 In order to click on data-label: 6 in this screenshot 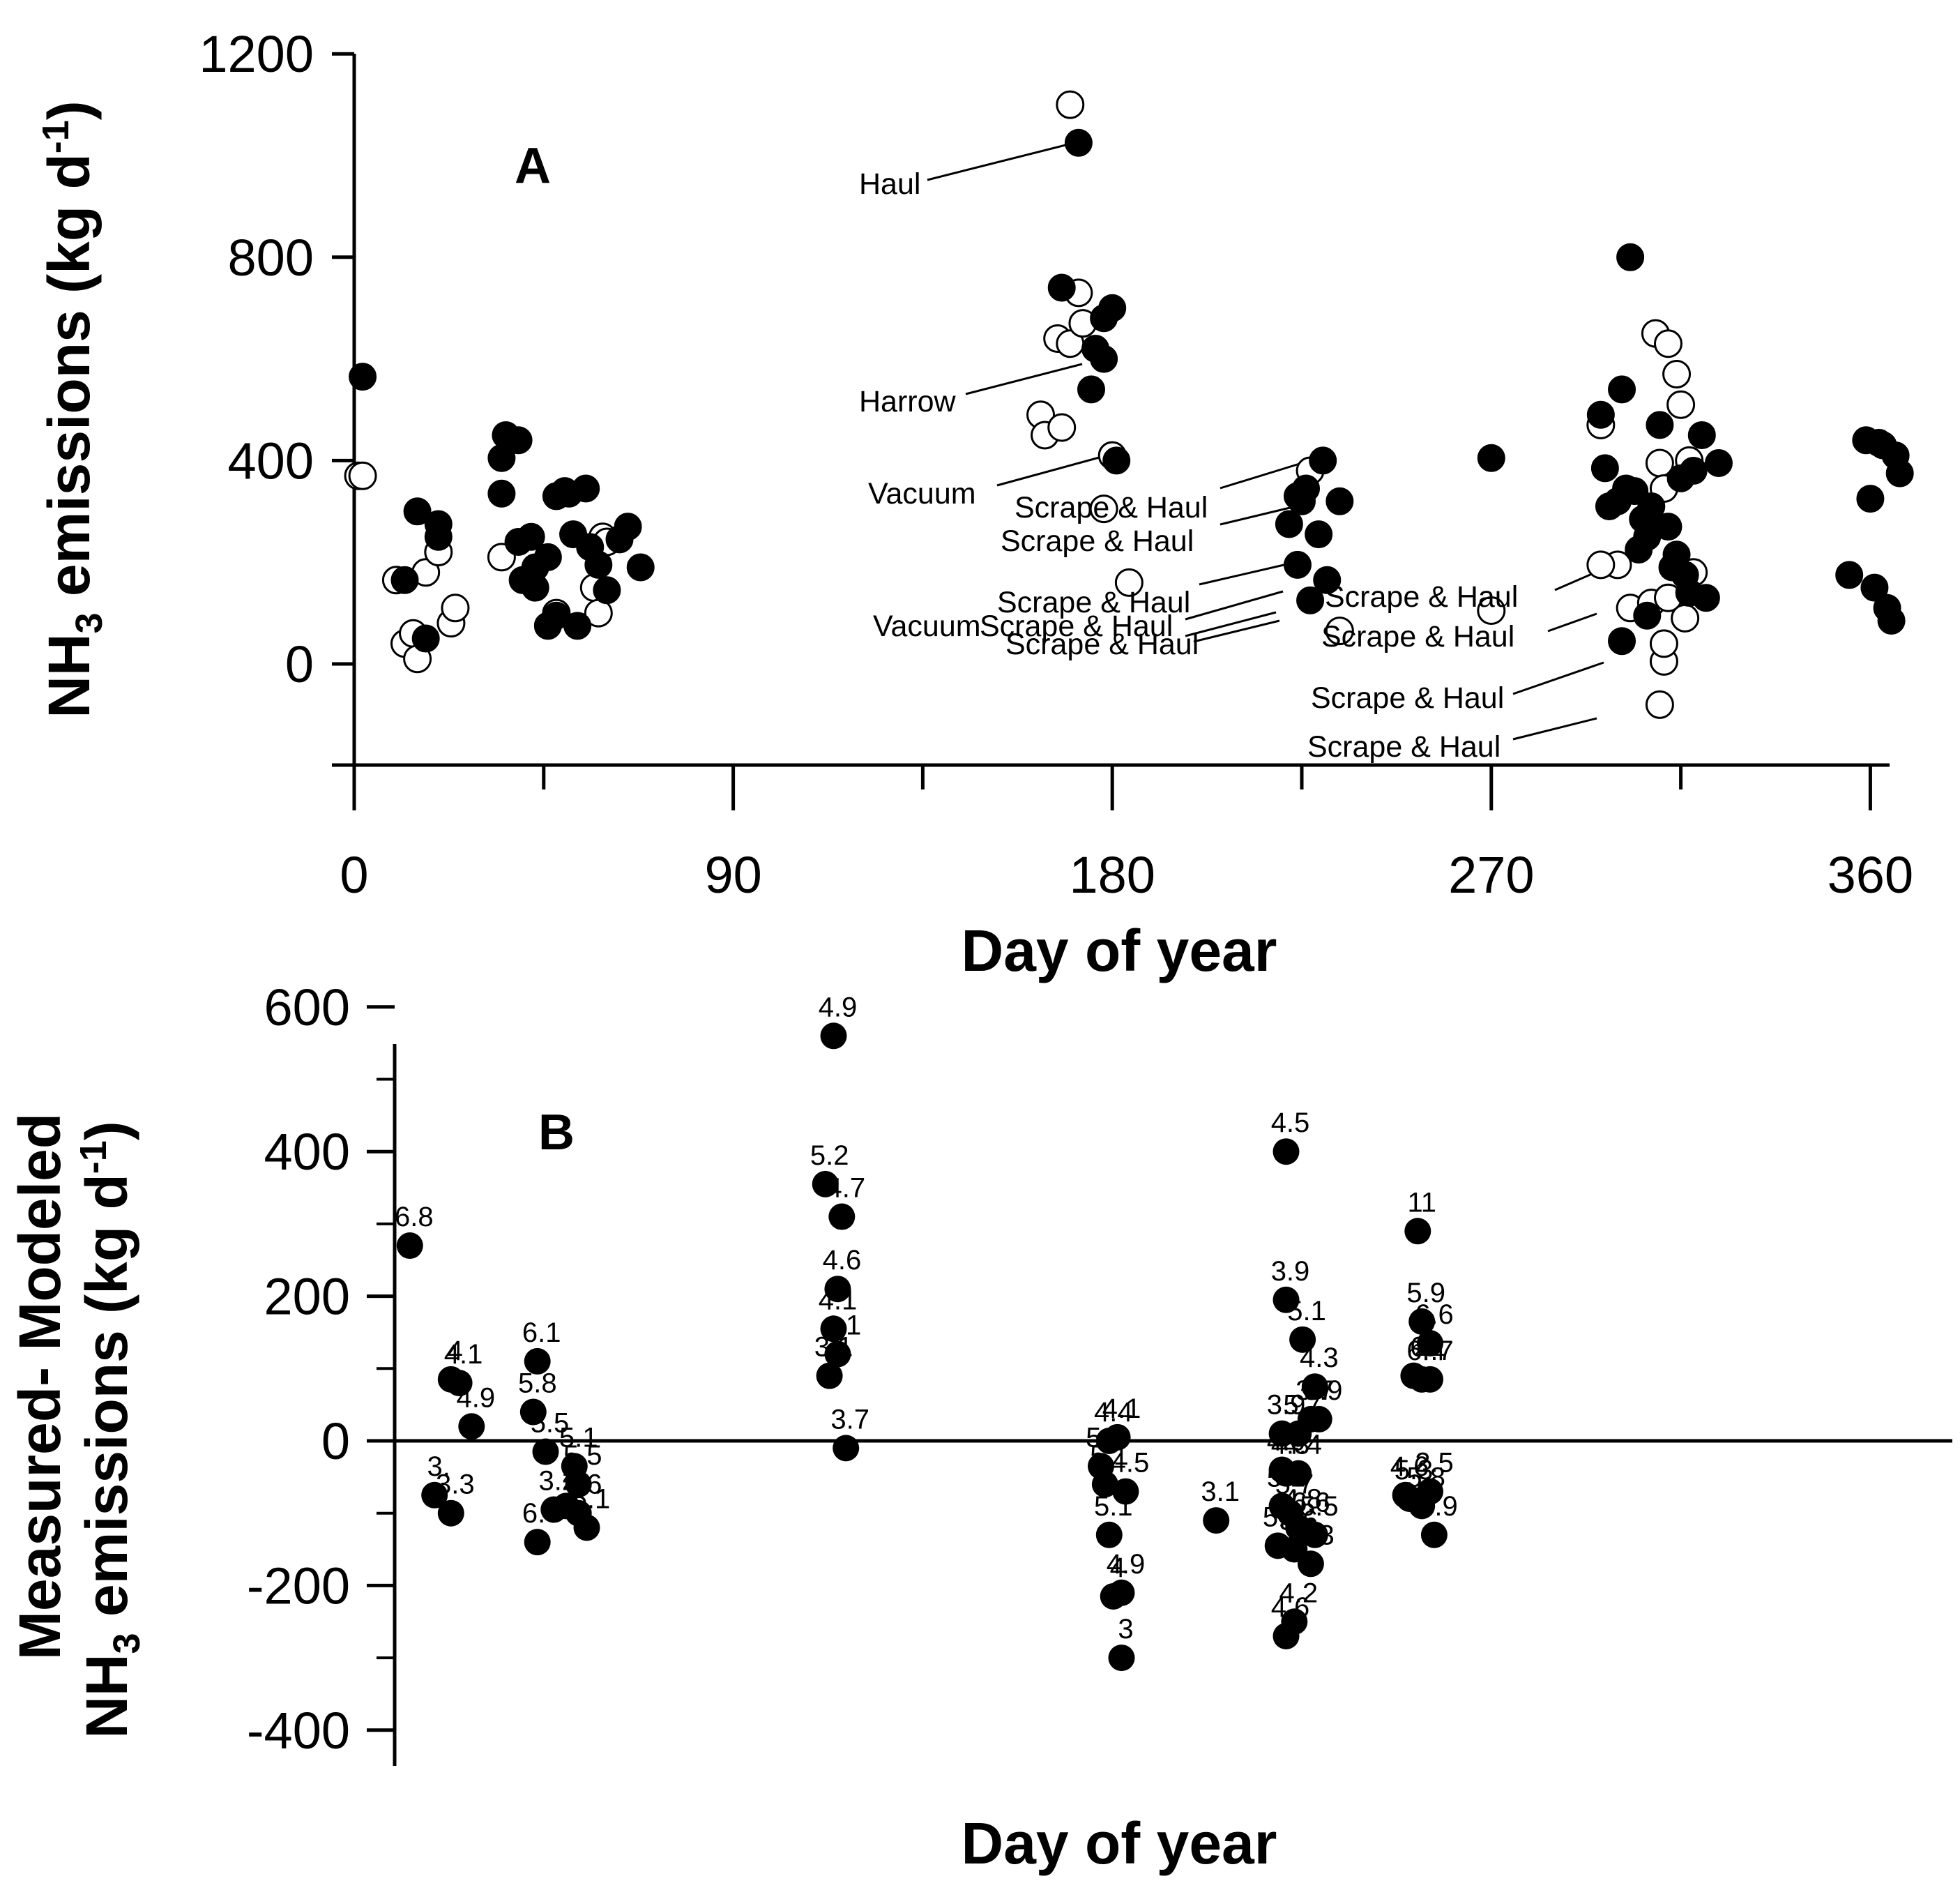, I will do `click(1417, 1347)`.